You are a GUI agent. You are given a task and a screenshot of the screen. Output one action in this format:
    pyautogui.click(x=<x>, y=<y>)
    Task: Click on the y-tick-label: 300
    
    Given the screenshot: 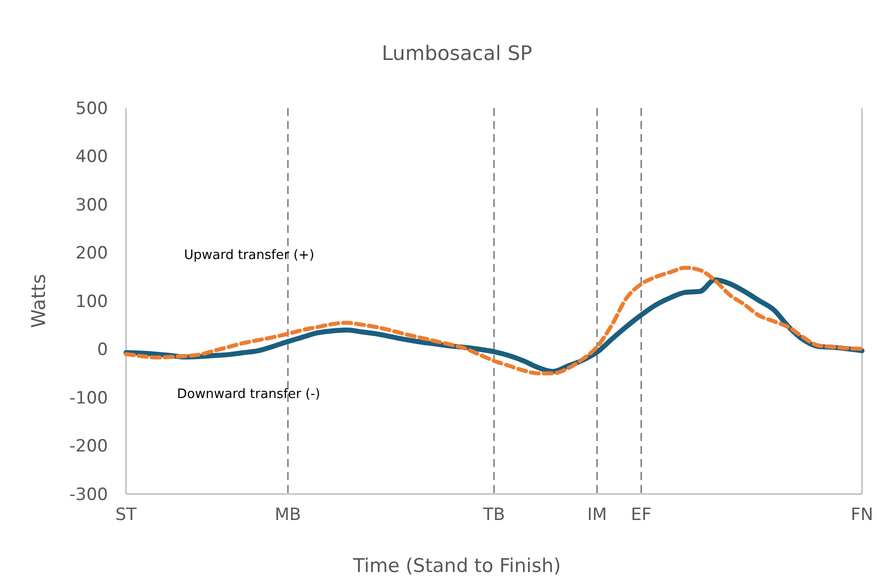 What is the action you would take?
    pyautogui.click(x=92, y=205)
    